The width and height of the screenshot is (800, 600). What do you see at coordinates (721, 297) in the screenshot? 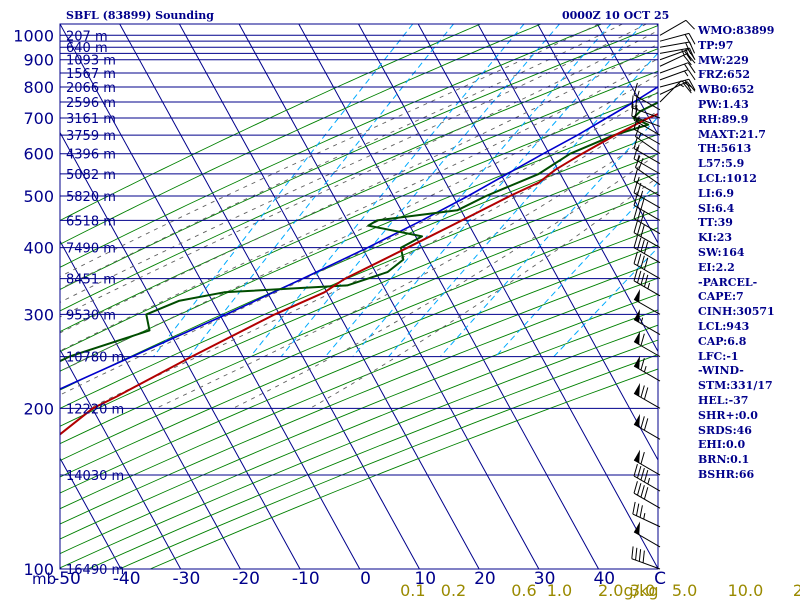
I see `index-item: CAPE:7` at bounding box center [721, 297].